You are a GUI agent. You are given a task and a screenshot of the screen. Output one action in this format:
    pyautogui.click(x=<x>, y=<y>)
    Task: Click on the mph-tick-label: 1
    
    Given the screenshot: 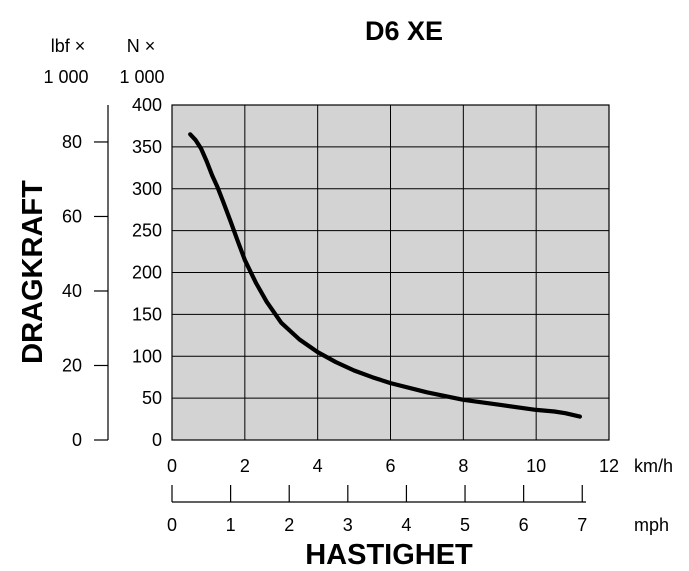 What is the action you would take?
    pyautogui.click(x=231, y=525)
    